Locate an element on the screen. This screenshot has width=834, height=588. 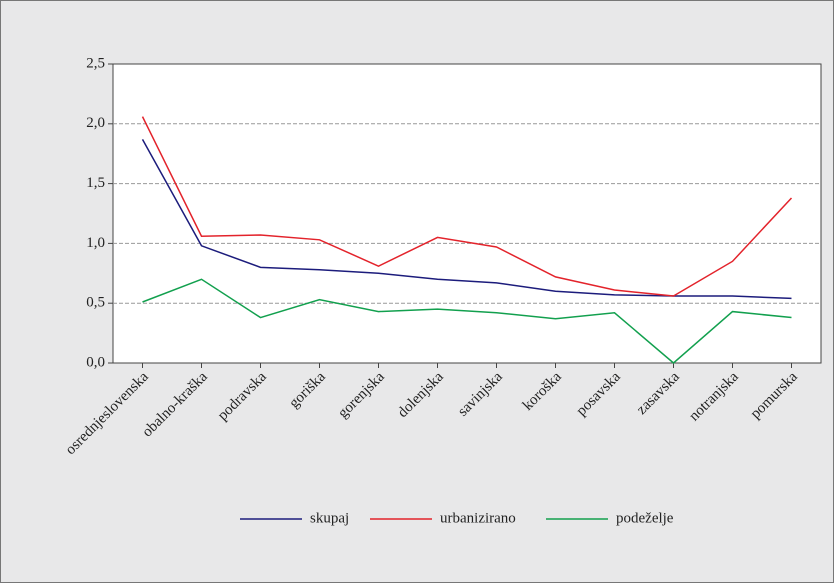
line-series is located at coordinates (467, 321).